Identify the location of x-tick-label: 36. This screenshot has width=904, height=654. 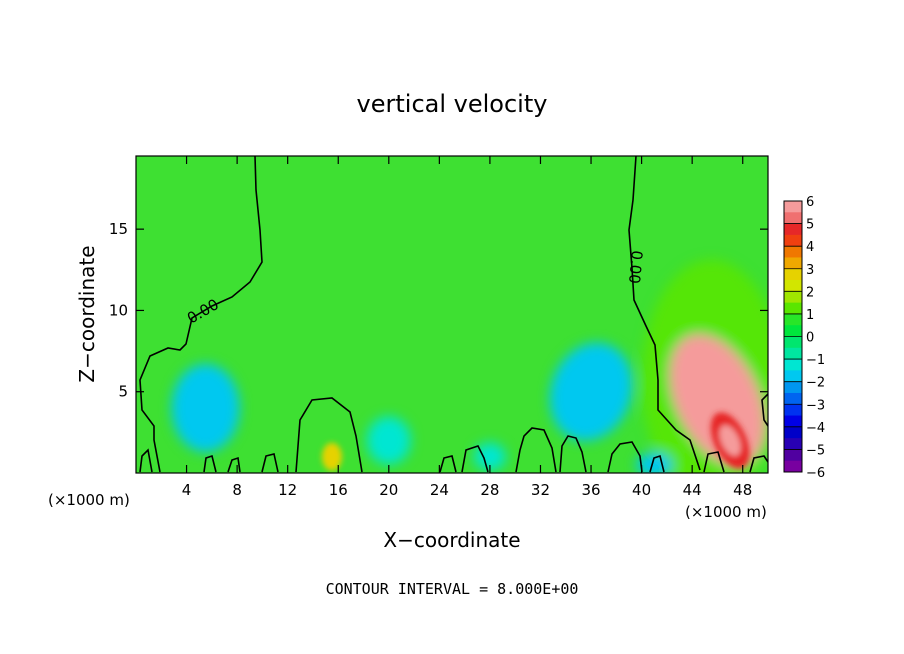
(590, 490).